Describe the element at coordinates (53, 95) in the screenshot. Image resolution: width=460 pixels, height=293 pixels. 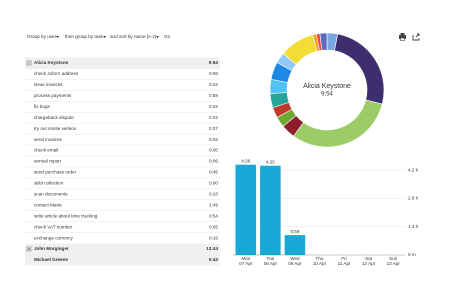
I see `task-name: process payments` at that location.